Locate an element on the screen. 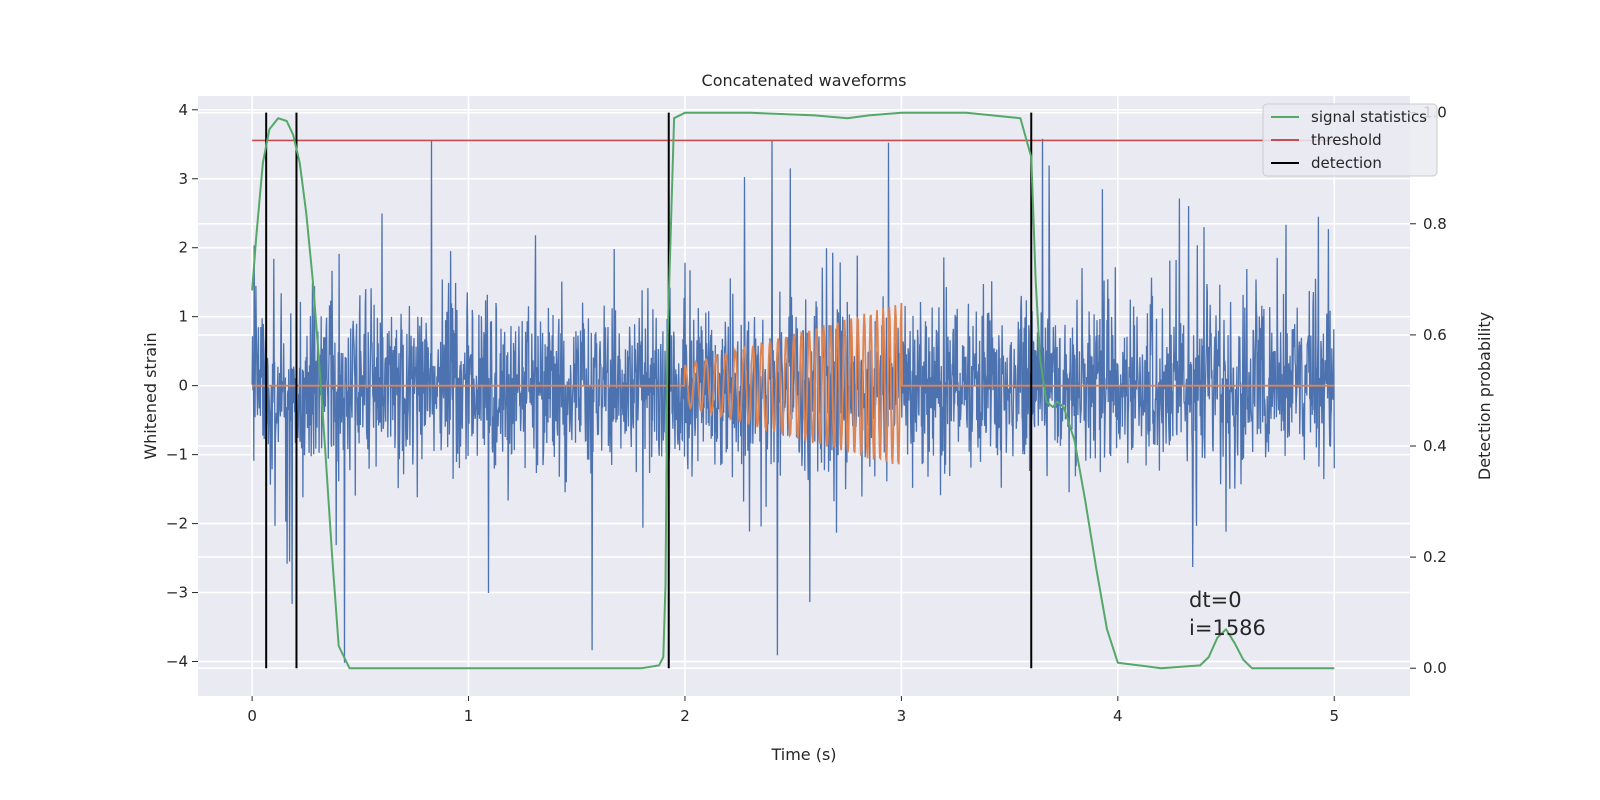 The width and height of the screenshot is (1600, 800). x-axis-label: Time (s) is located at coordinates (803, 754).